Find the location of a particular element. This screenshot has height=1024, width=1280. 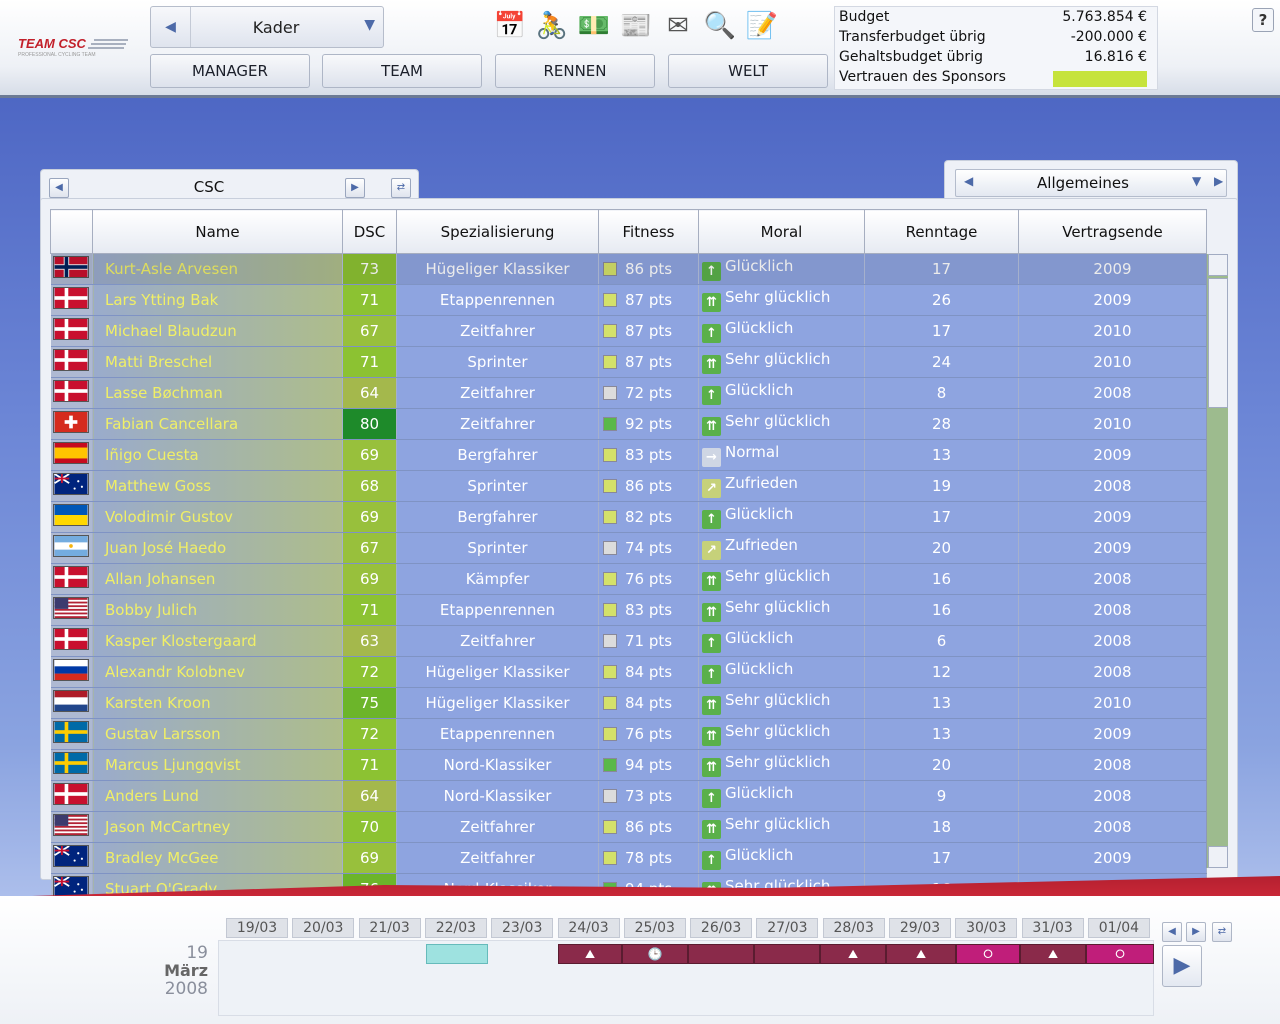

next-team-button: ▶ is located at coordinates (355, 188).